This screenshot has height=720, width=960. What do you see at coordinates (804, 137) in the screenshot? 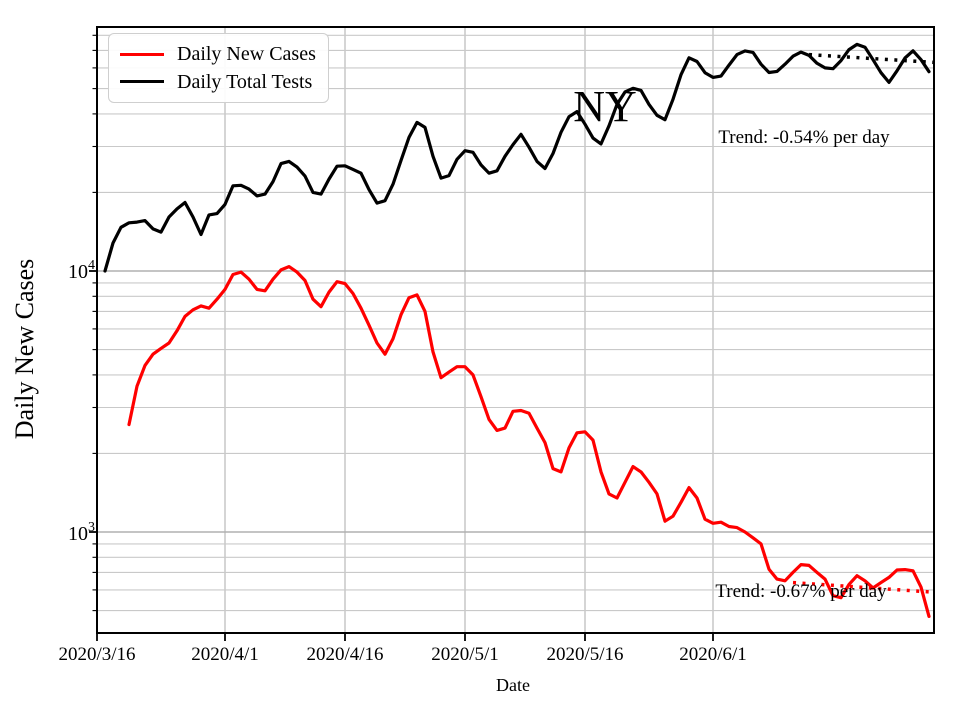
I see `tests-trend-annotation: Trend: -0.54% per day` at bounding box center [804, 137].